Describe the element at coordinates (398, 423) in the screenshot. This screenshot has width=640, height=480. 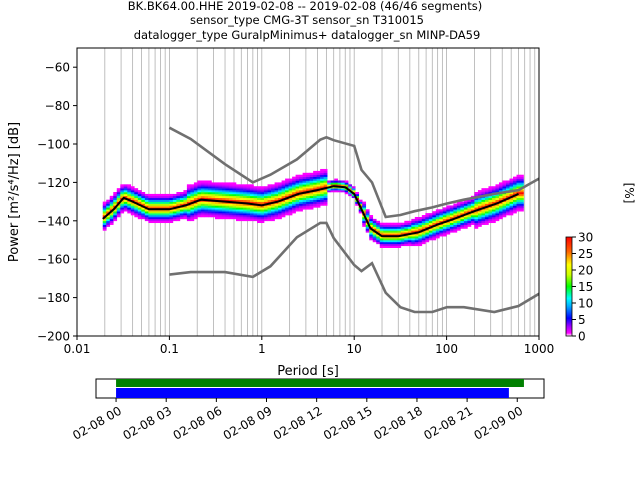
I see `timeline-tick-label: 02-08 18` at that location.